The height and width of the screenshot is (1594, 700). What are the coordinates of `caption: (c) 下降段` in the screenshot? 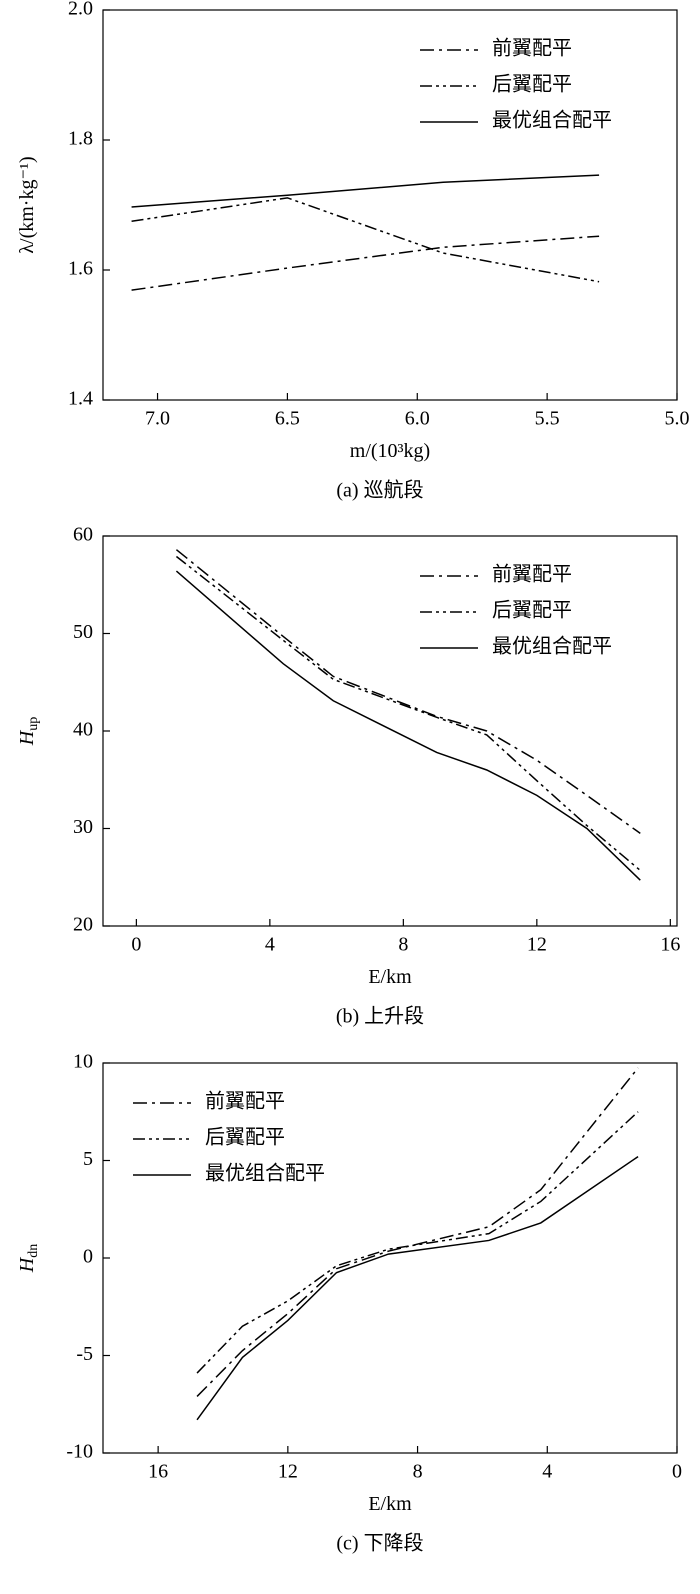 It's located at (379, 1543).